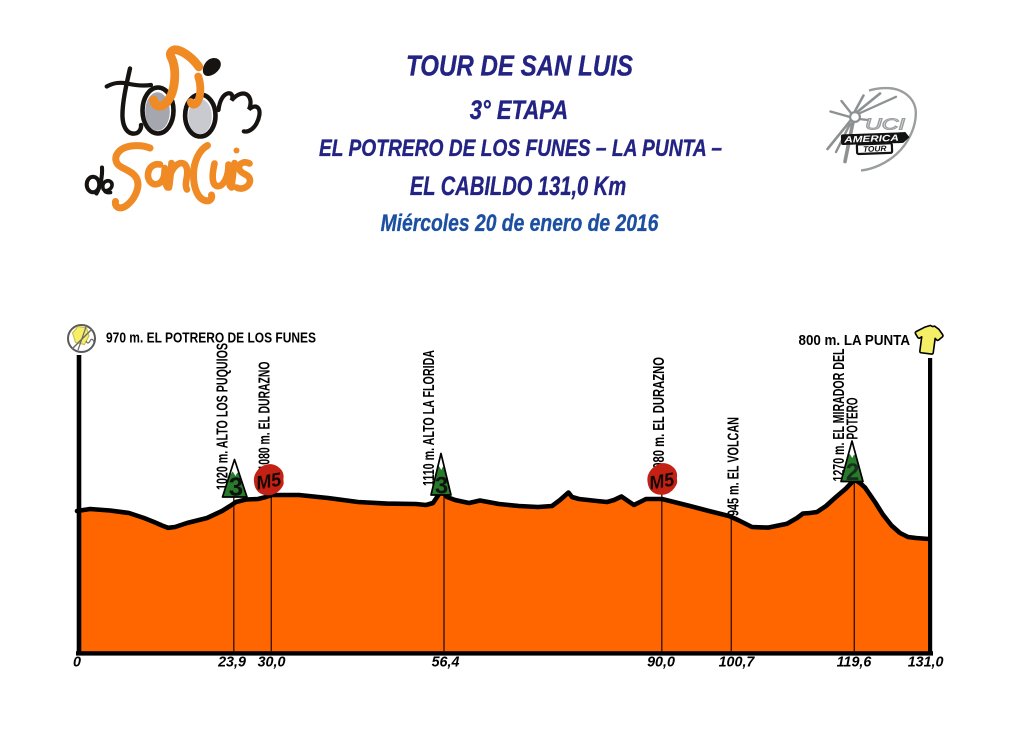  Describe the element at coordinates (211, 339) in the screenshot. I see `svg-text: 970 m. EL POTRERO DE LOS FUNES` at that location.